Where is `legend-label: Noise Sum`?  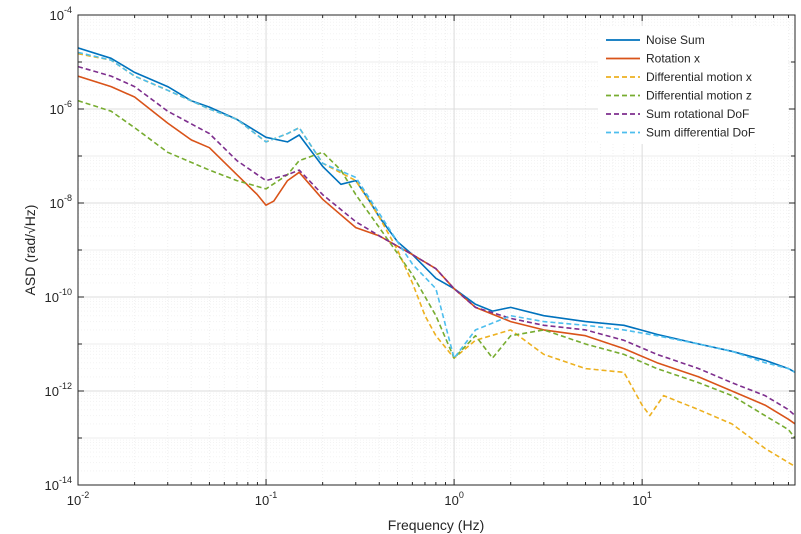
legend-label: Noise Sum is located at coordinates (675, 40).